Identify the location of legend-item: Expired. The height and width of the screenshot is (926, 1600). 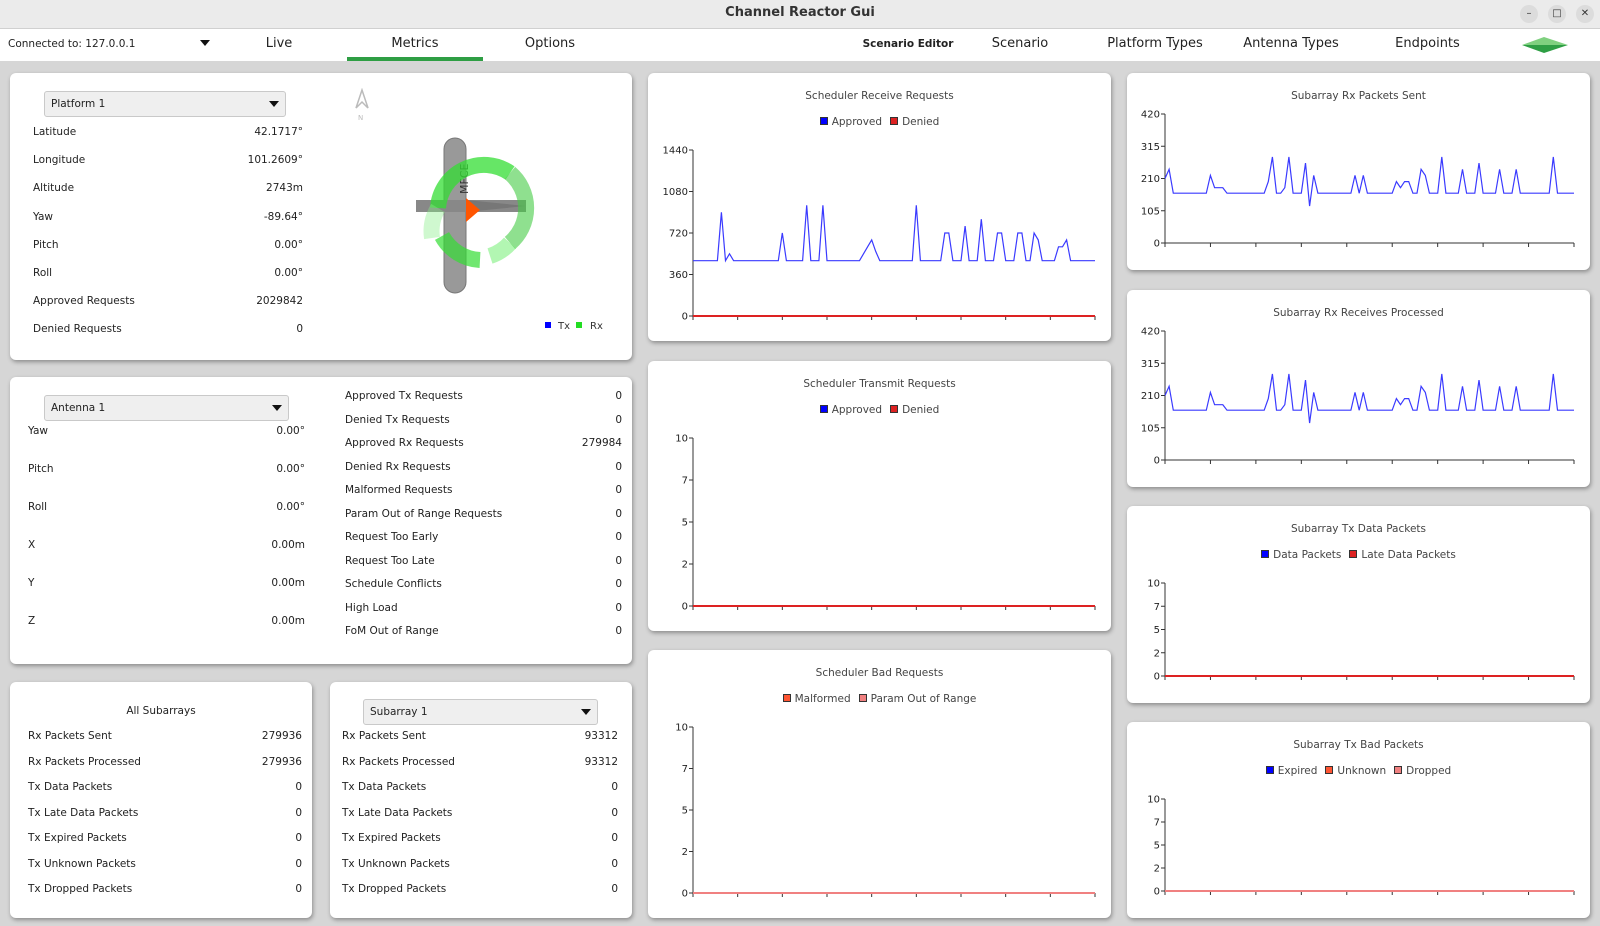
(1291, 771).